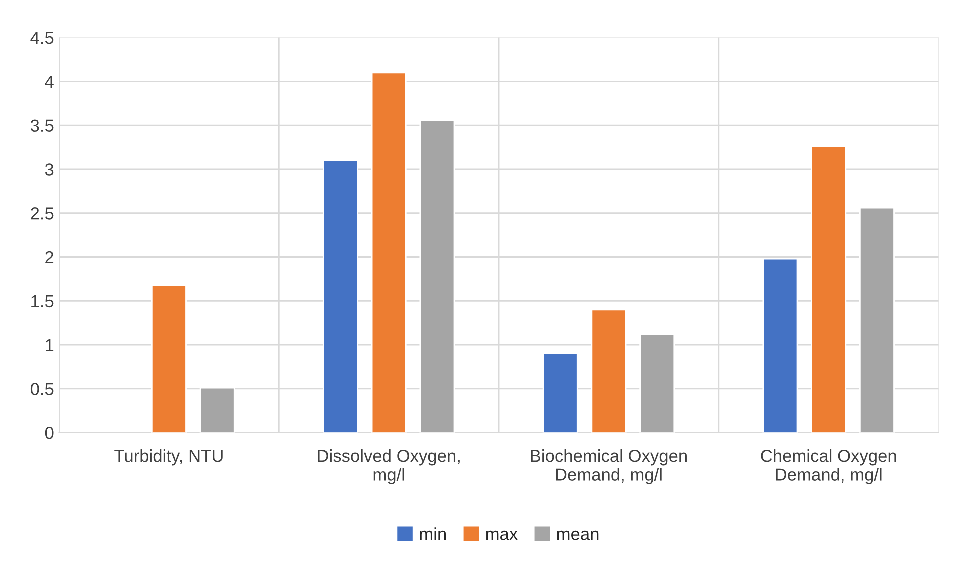  I want to click on y-tick-label: 4.5, so click(42, 38).